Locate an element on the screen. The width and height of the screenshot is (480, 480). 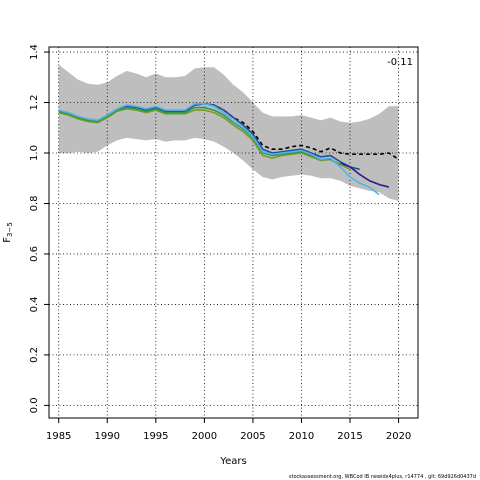
x-axis-title: Years is located at coordinates (232, 461).